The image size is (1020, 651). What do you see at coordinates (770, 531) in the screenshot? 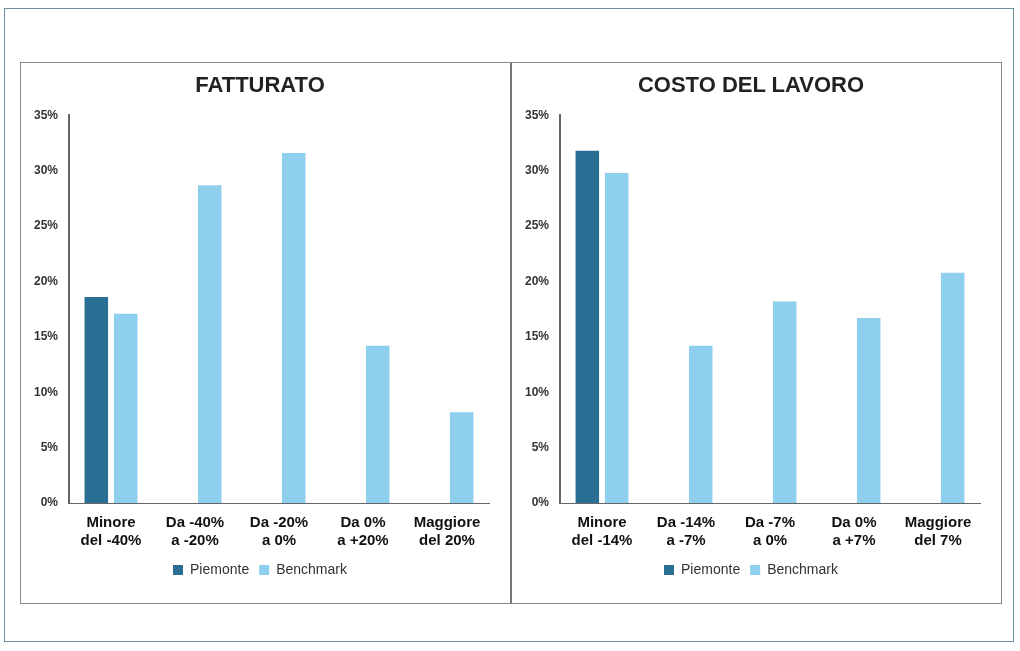
I see `x-tick-label: Da -7% a 0%` at bounding box center [770, 531].